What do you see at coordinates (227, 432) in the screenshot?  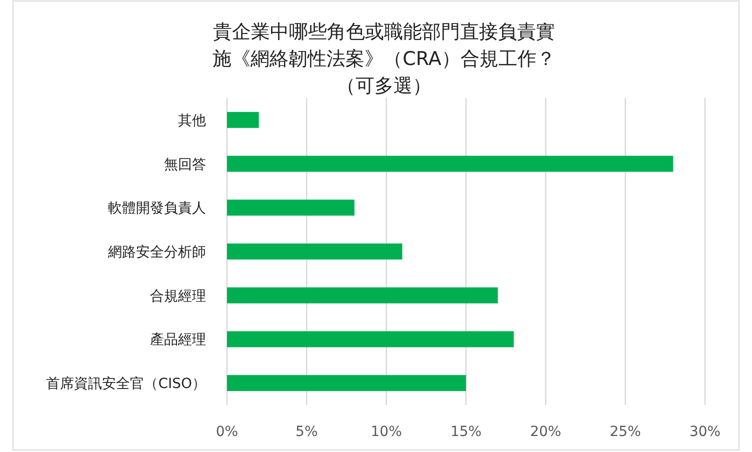 I see `x-tick-label: 0%` at bounding box center [227, 432].